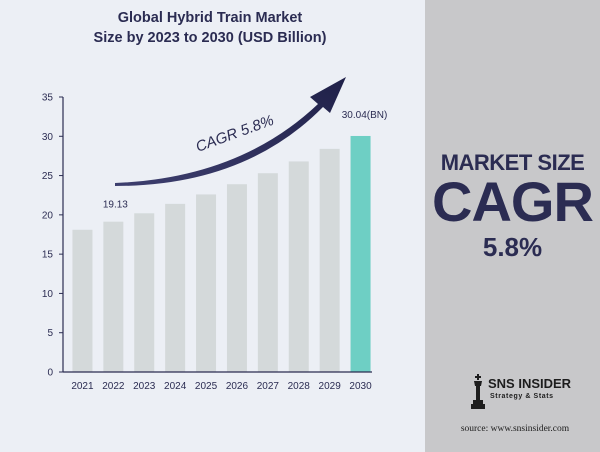 This screenshot has width=600, height=452. What do you see at coordinates (48, 137) in the screenshot?
I see `y-tick-label: 30` at bounding box center [48, 137].